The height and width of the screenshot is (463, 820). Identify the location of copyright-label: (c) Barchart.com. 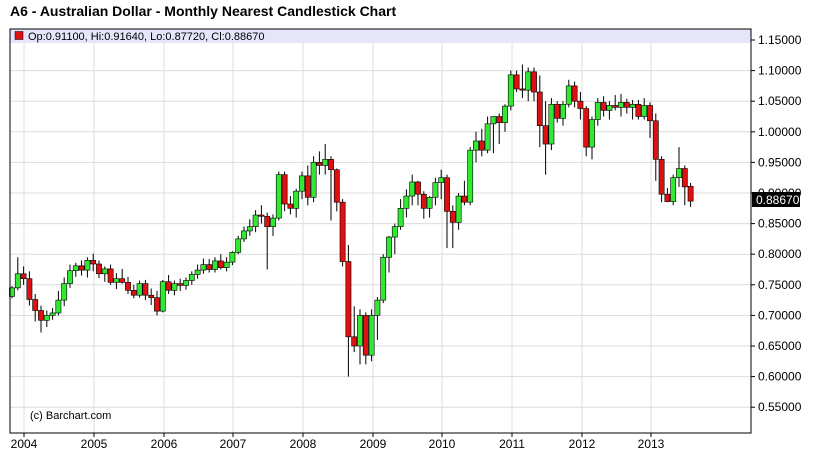
(70, 416).